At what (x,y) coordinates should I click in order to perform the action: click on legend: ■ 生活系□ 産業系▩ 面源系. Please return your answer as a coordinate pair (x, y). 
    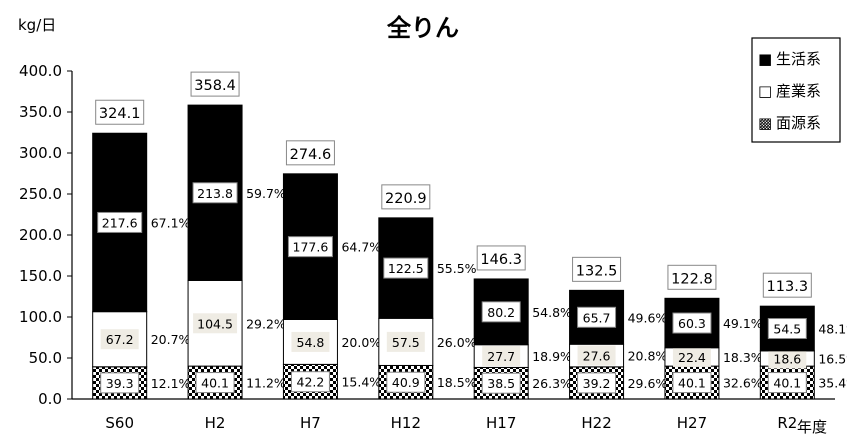
    Looking at the image, I should click on (796, 90).